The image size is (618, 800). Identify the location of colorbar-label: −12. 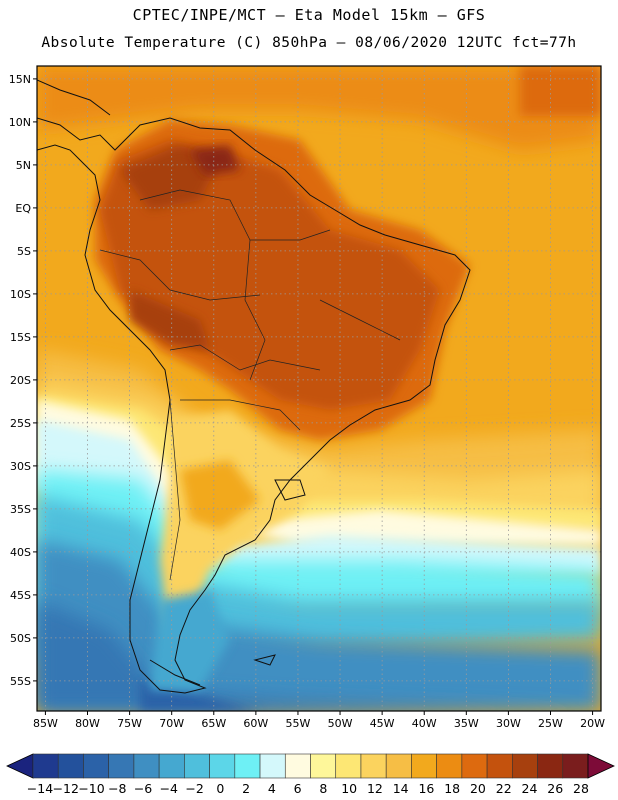
(66, 788).